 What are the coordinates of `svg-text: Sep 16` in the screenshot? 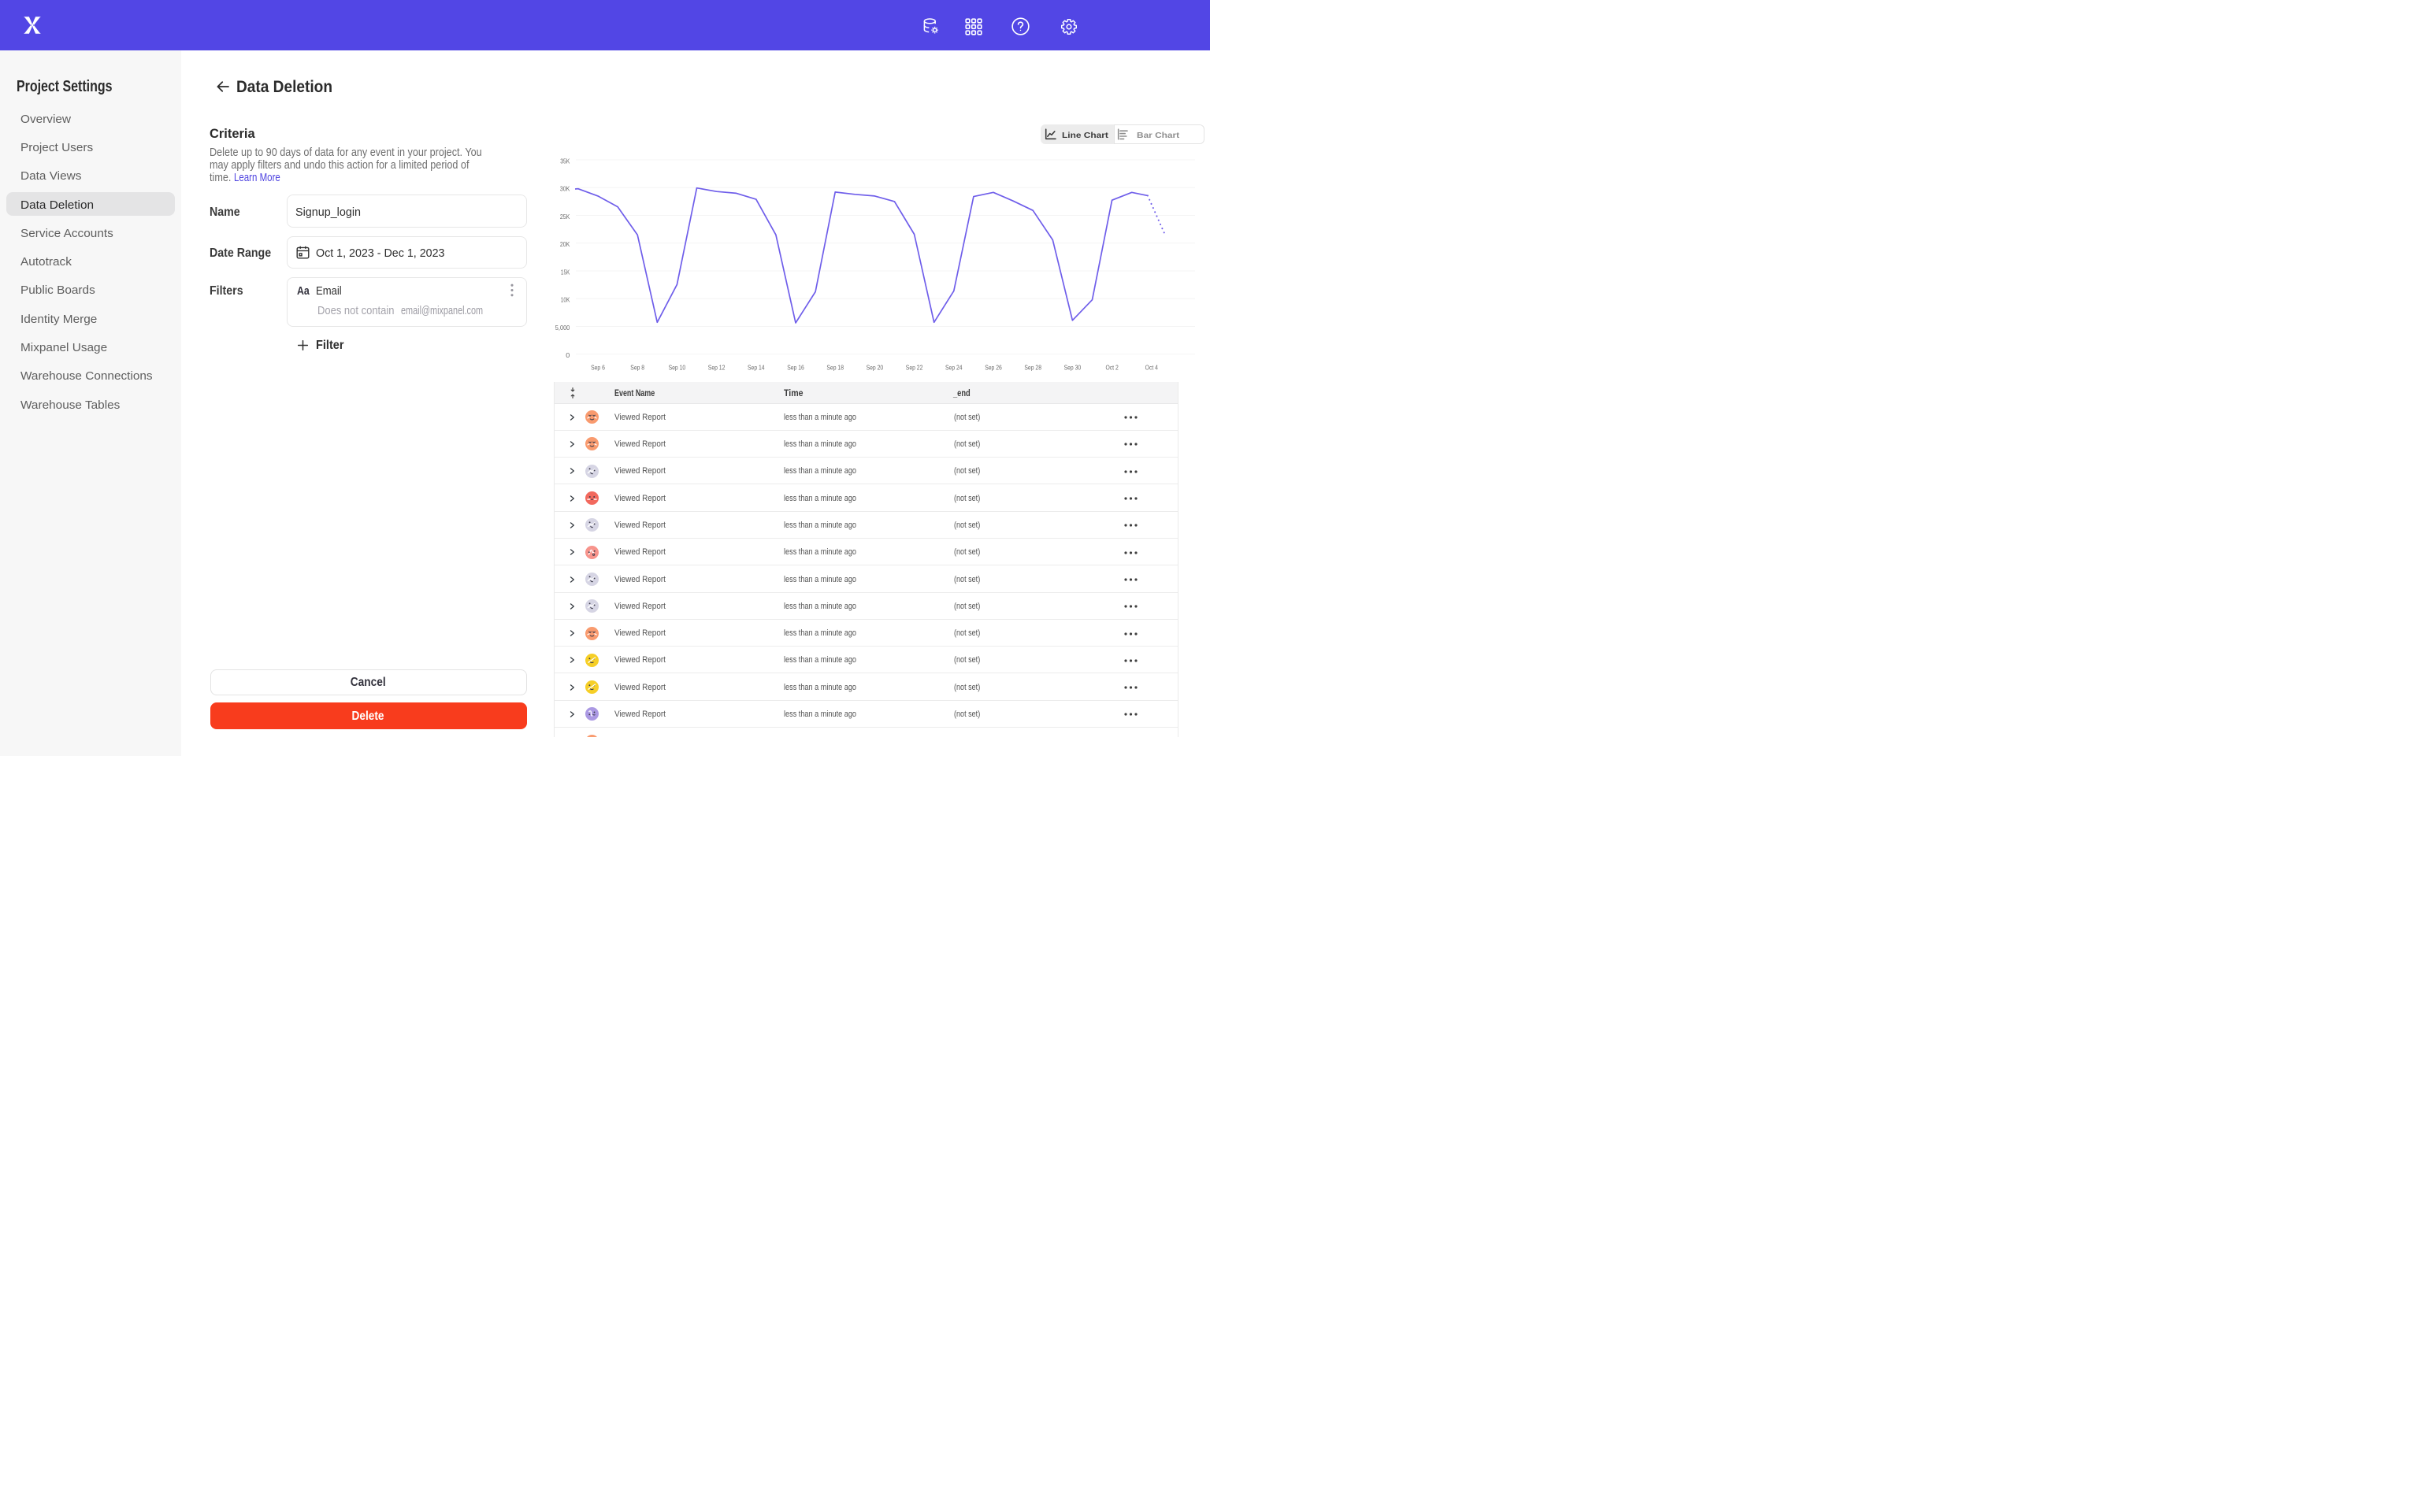 It's located at (795, 367).